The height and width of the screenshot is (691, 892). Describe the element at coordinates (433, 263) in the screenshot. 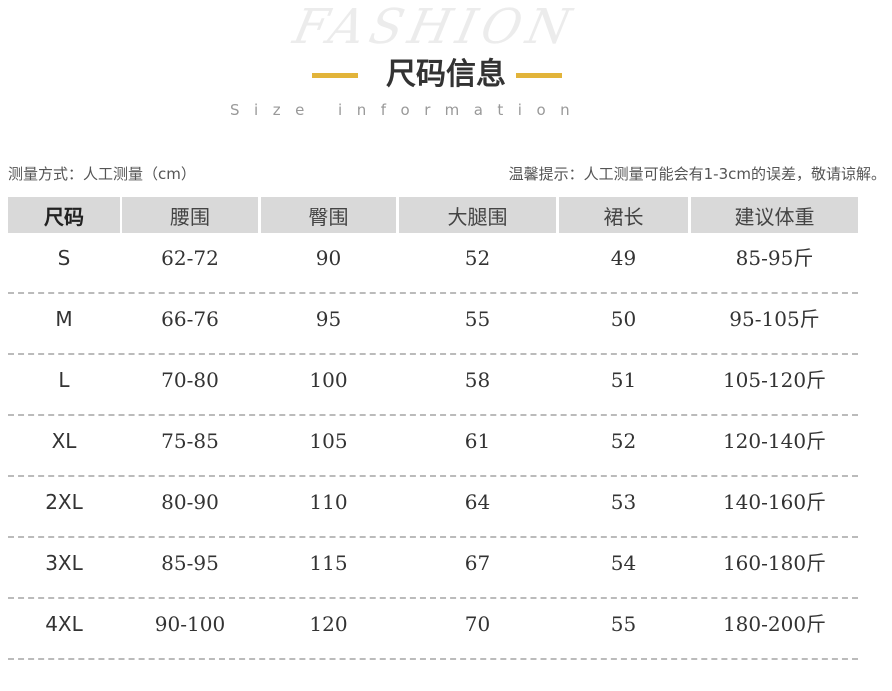

I see `table-row: S 62-72 90 52 49 85-95斤` at that location.